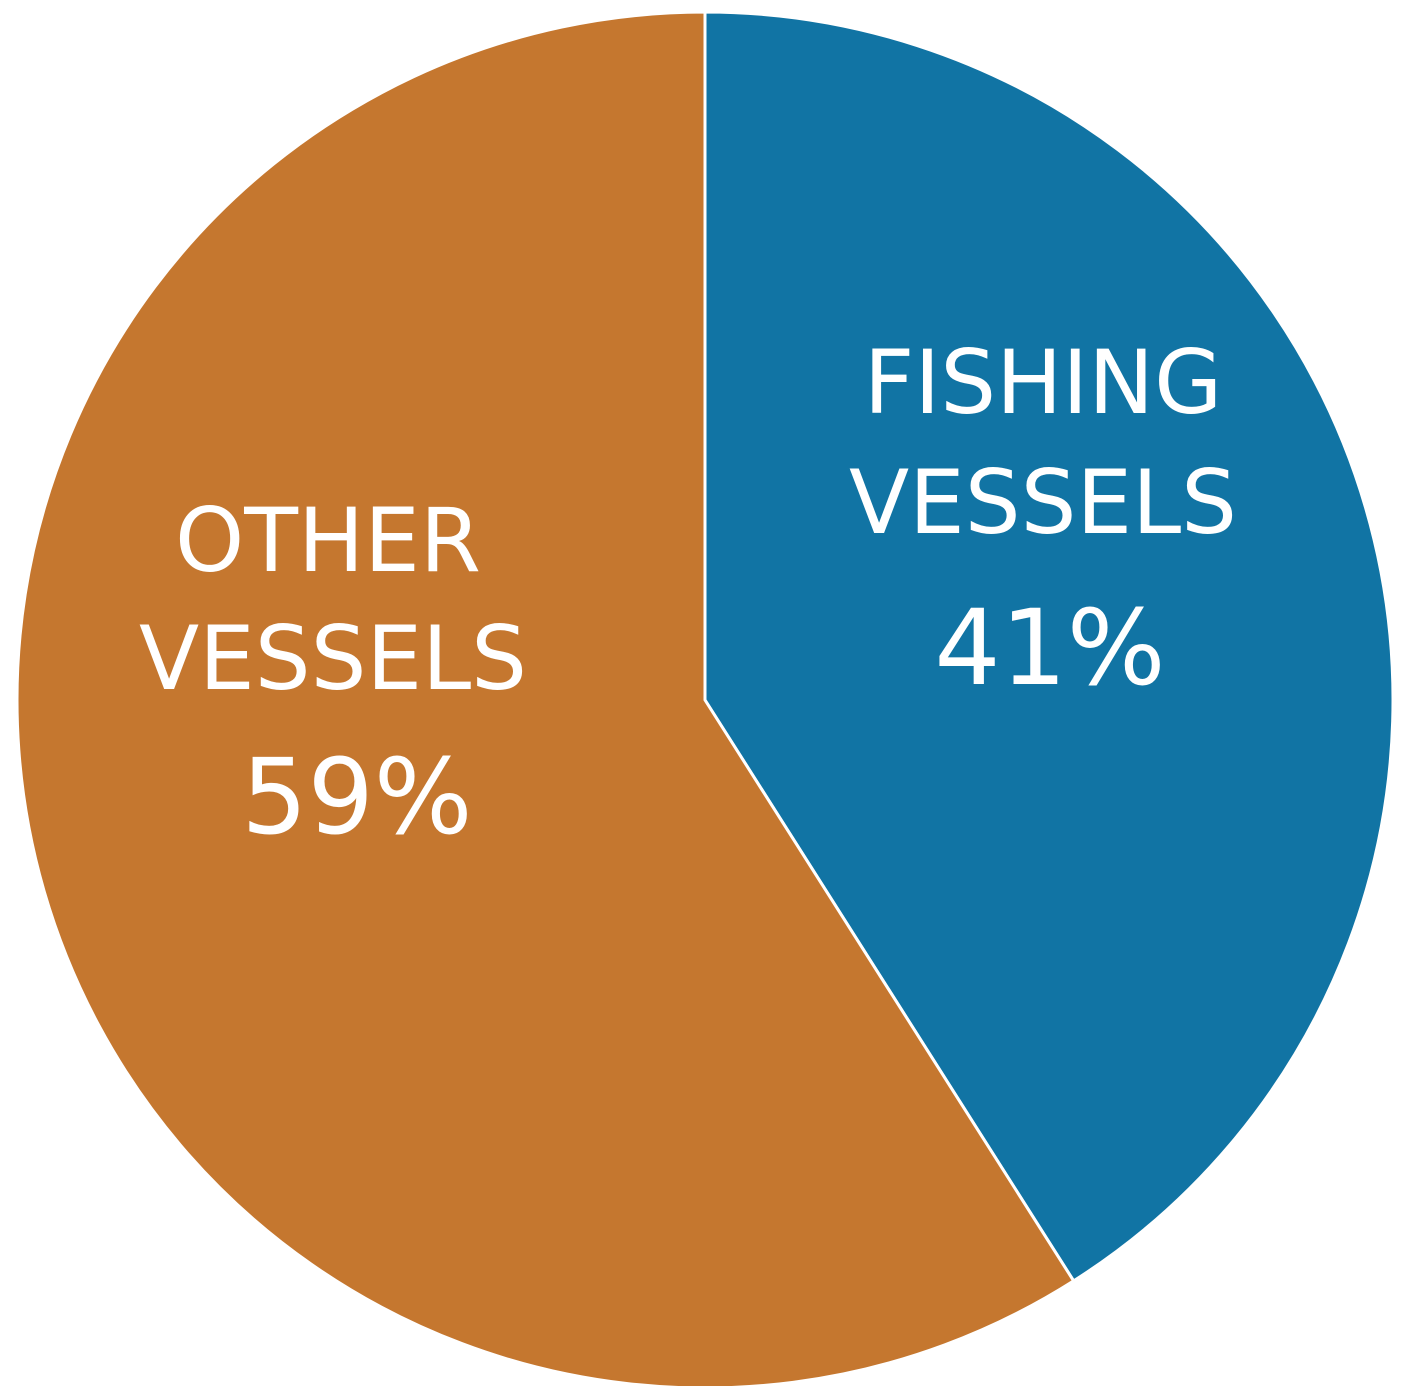 The height and width of the screenshot is (1386, 1404). I want to click on fishing-vessels-value-label: 41%, so click(1049, 648).